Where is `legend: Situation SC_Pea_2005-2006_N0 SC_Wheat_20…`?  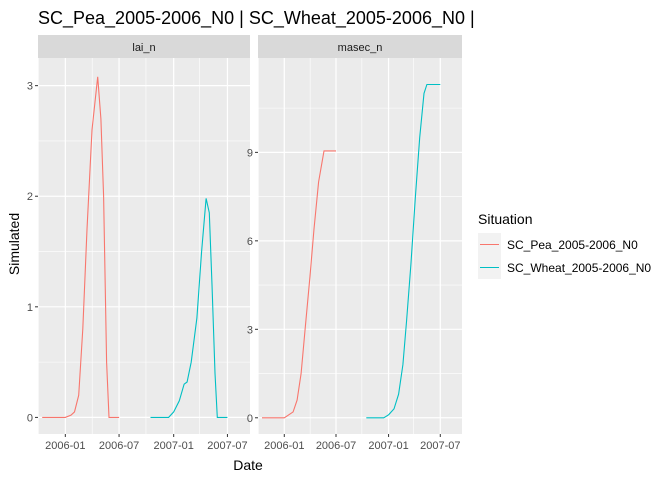 legend: Situation SC_Pea_2005-2006_N0 SC_Wheat_20… is located at coordinates (564, 245).